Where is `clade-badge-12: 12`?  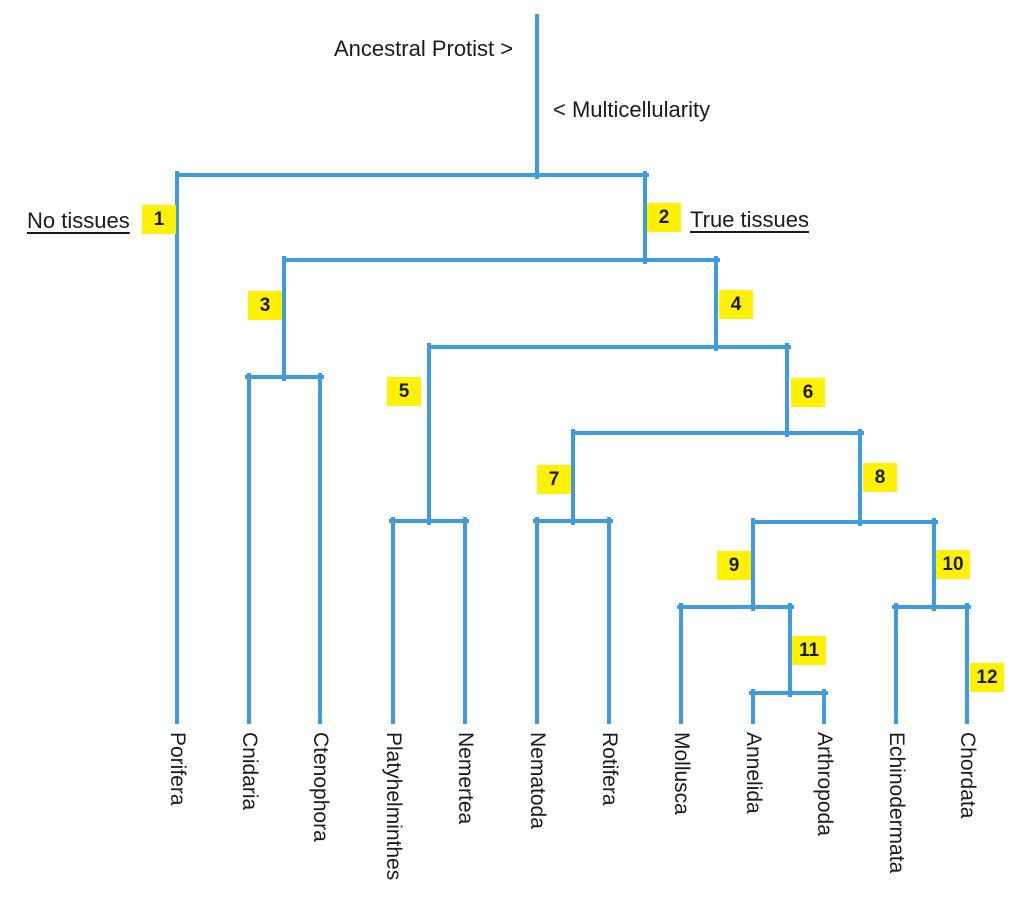 clade-badge-12: 12 is located at coordinates (987, 677).